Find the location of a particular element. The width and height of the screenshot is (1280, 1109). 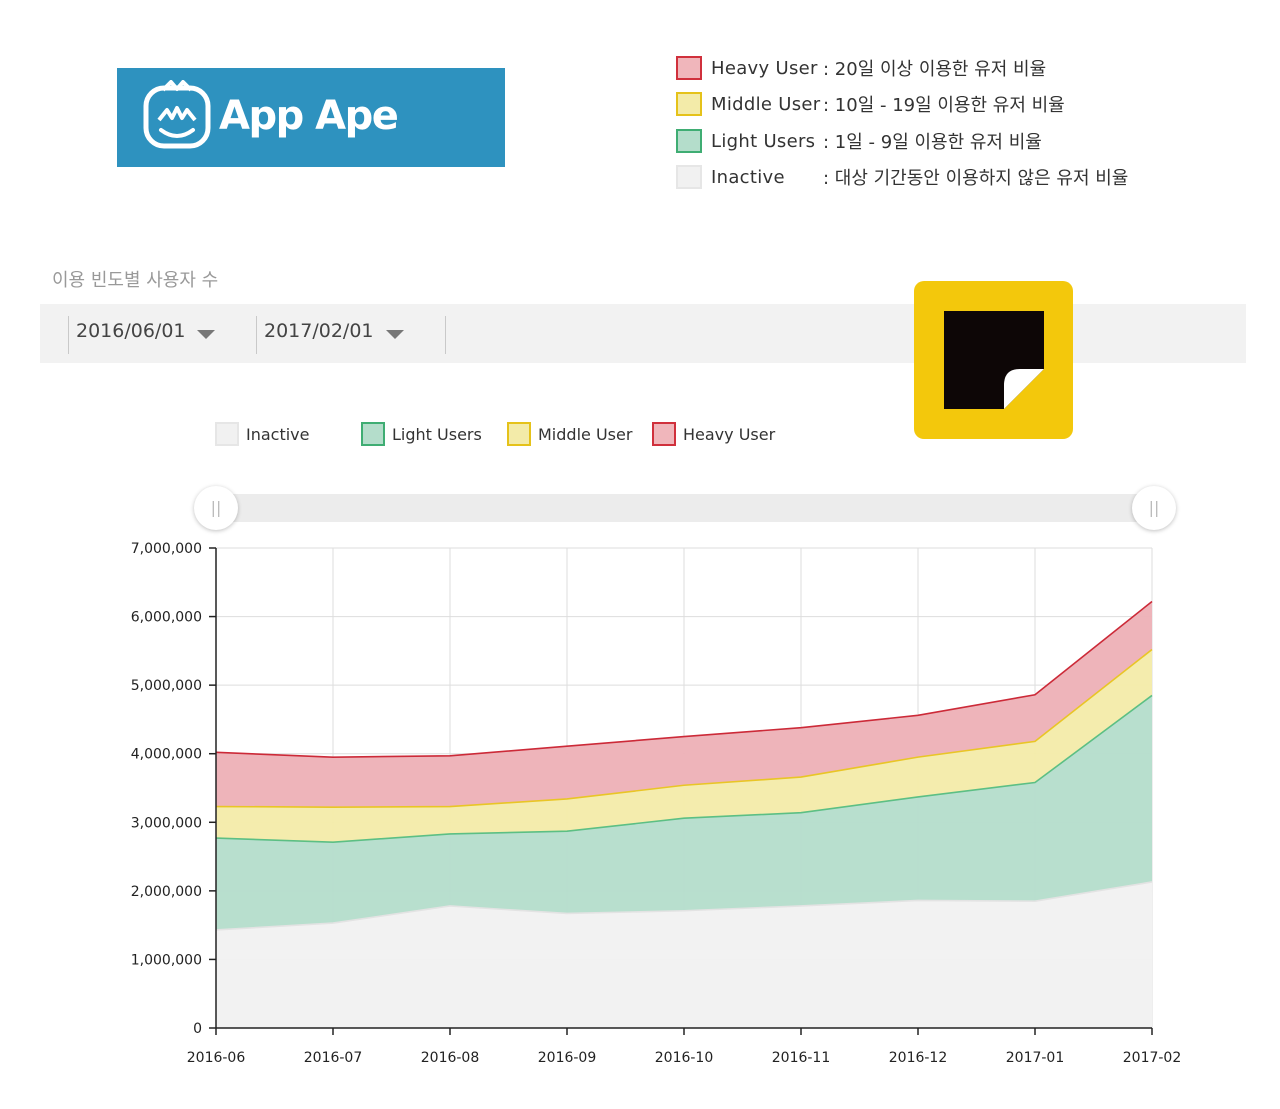

x-tick-label: 2016-08 is located at coordinates (450, 1058).